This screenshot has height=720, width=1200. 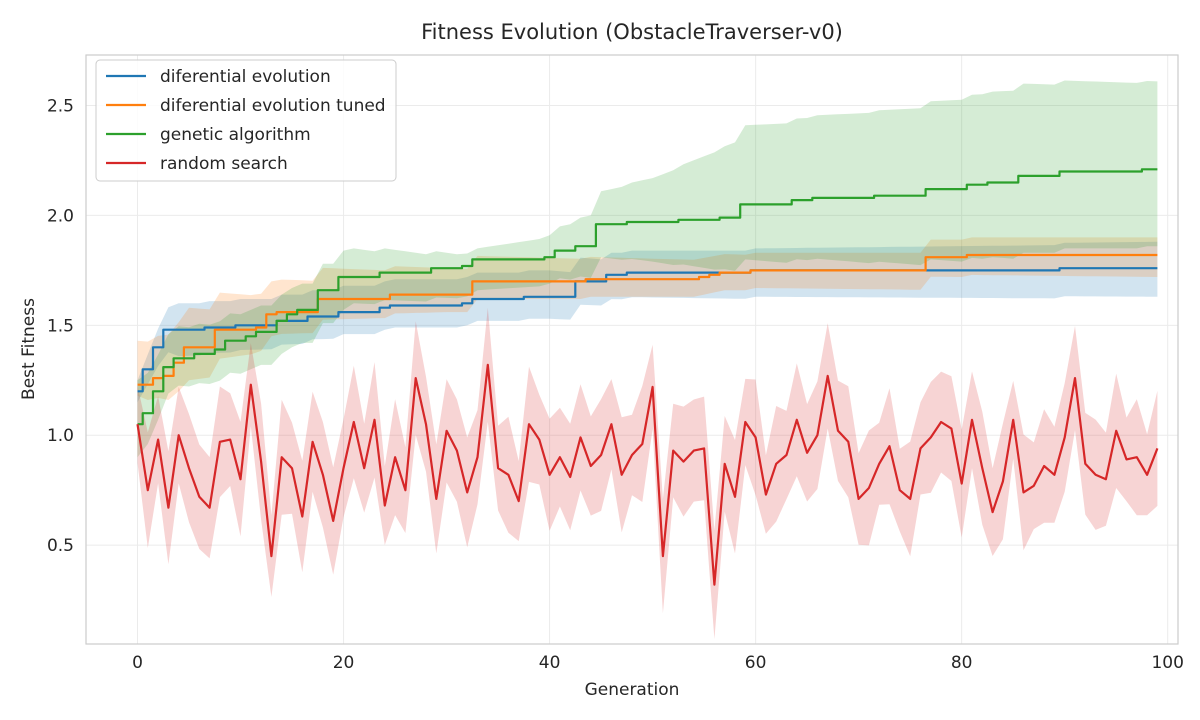 What do you see at coordinates (224, 164) in the screenshot?
I see `legend-label: random search` at bounding box center [224, 164].